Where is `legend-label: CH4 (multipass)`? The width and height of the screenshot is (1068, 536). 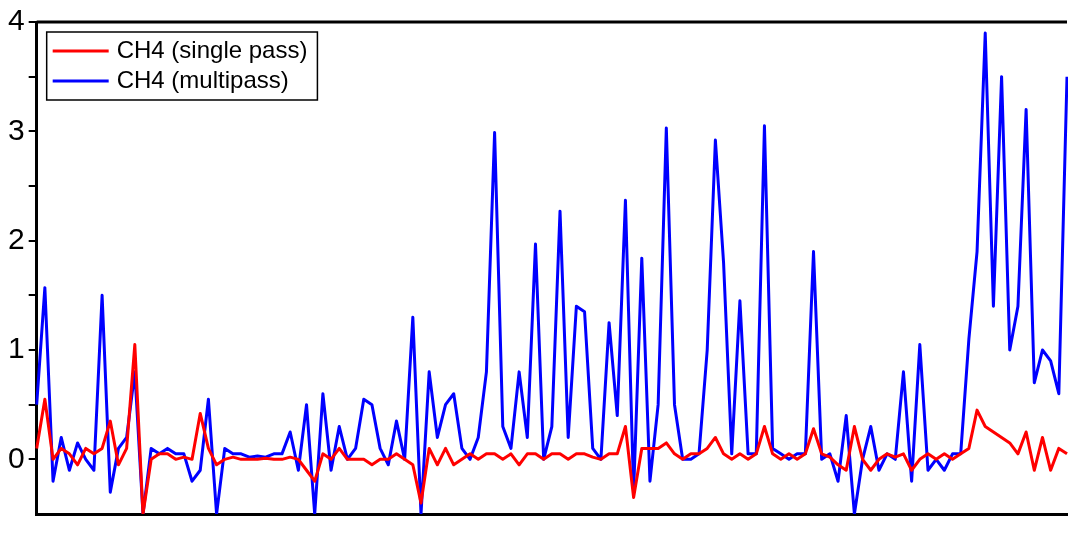
legend-label: CH4 (multipass) is located at coordinates (202, 79).